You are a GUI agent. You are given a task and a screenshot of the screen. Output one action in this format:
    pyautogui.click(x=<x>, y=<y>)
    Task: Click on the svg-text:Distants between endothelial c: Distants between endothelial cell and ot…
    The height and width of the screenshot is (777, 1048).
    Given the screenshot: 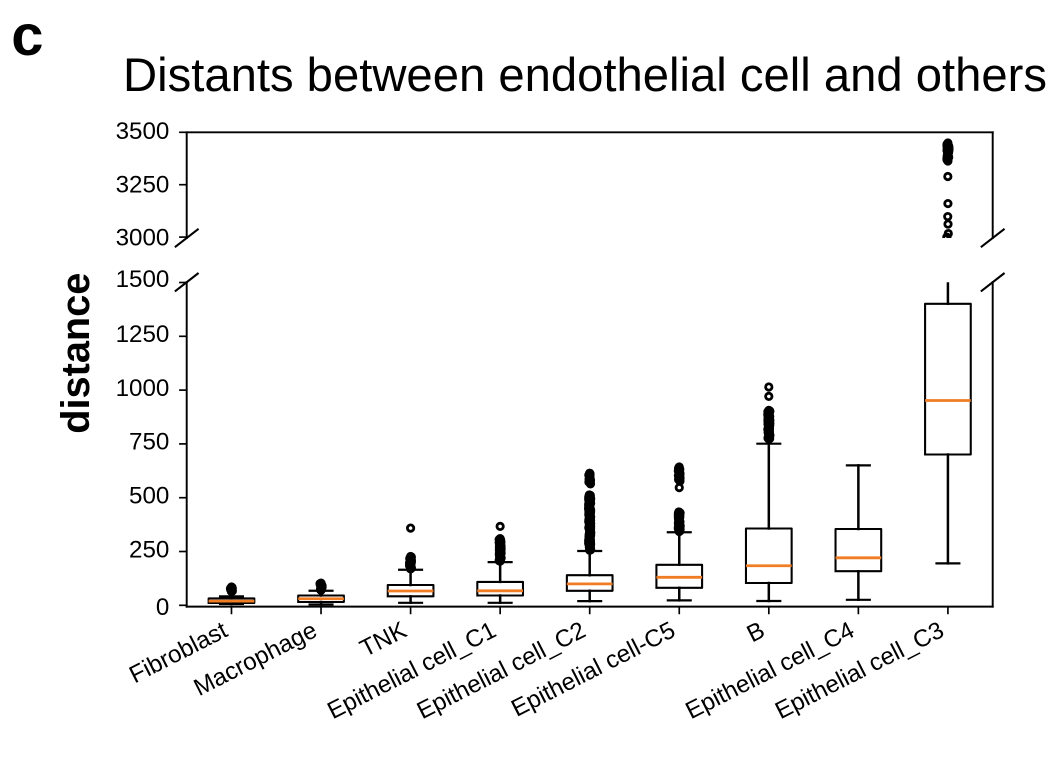 What is the action you would take?
    pyautogui.click(x=585, y=75)
    